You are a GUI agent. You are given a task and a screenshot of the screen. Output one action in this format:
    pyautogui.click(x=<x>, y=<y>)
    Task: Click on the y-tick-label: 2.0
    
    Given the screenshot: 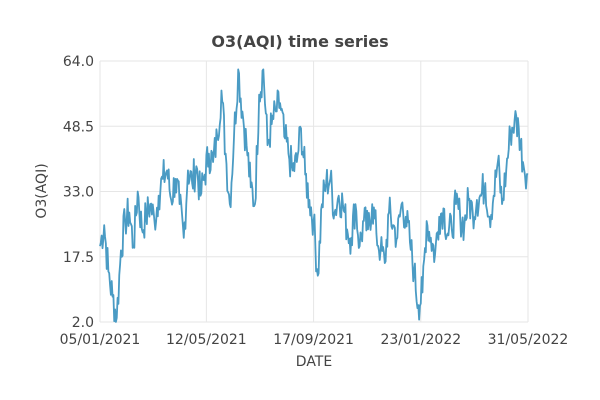 What is the action you would take?
    pyautogui.click(x=83, y=323)
    